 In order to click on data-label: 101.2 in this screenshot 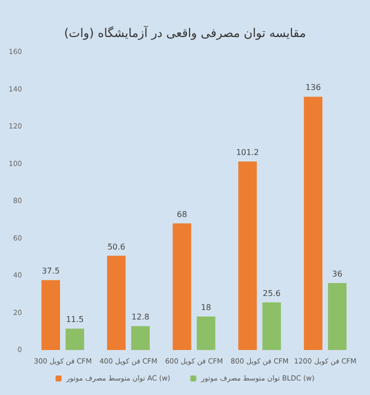, I will do `click(248, 153)`.